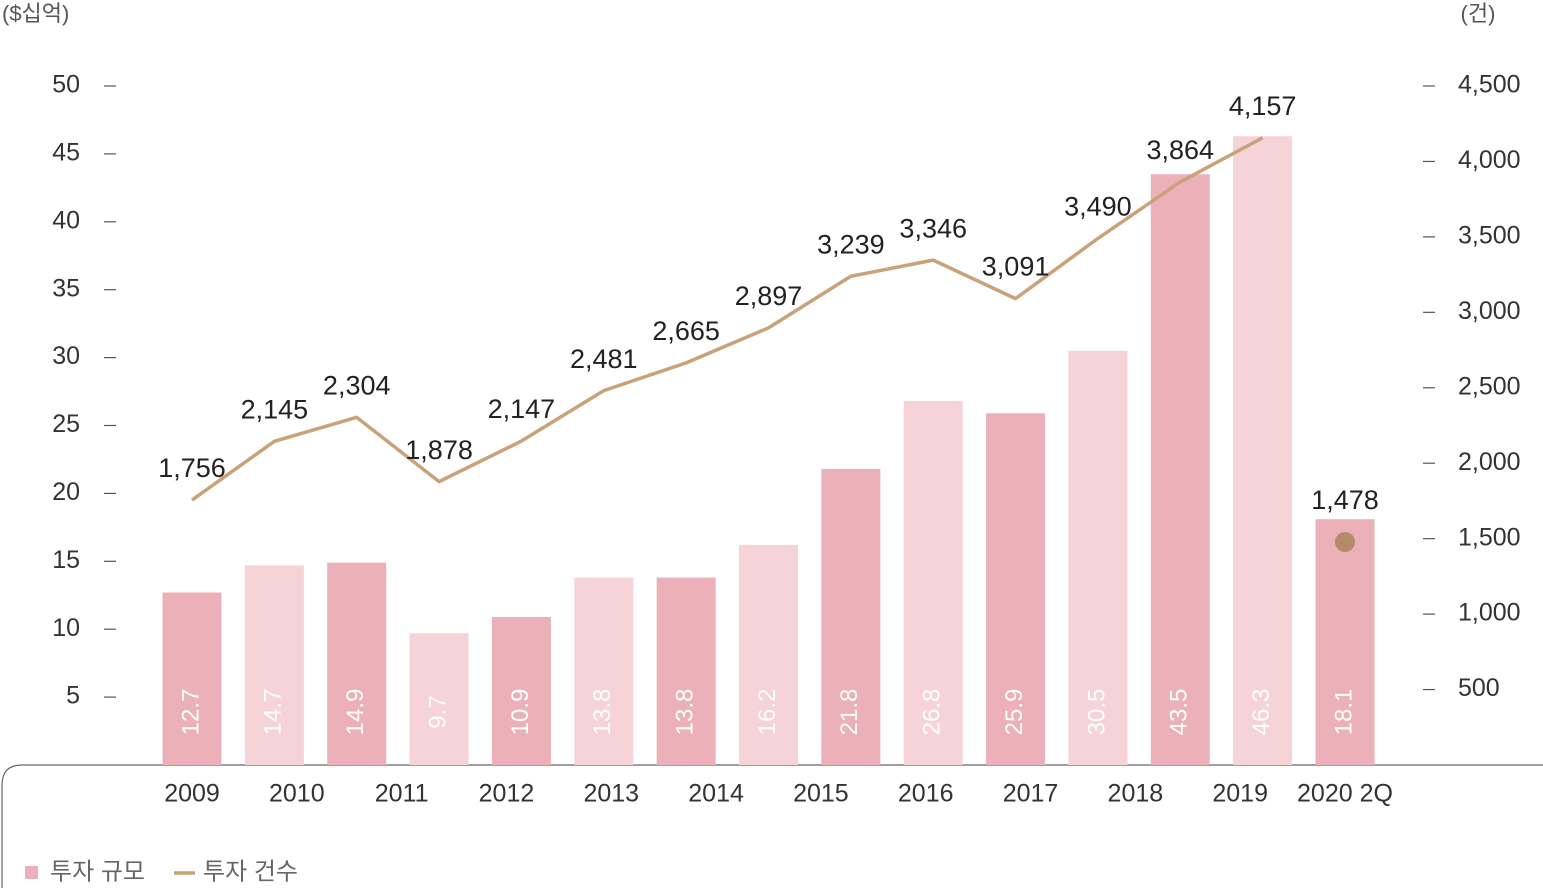  I want to click on y2-unit: (건), so click(1478, 13).